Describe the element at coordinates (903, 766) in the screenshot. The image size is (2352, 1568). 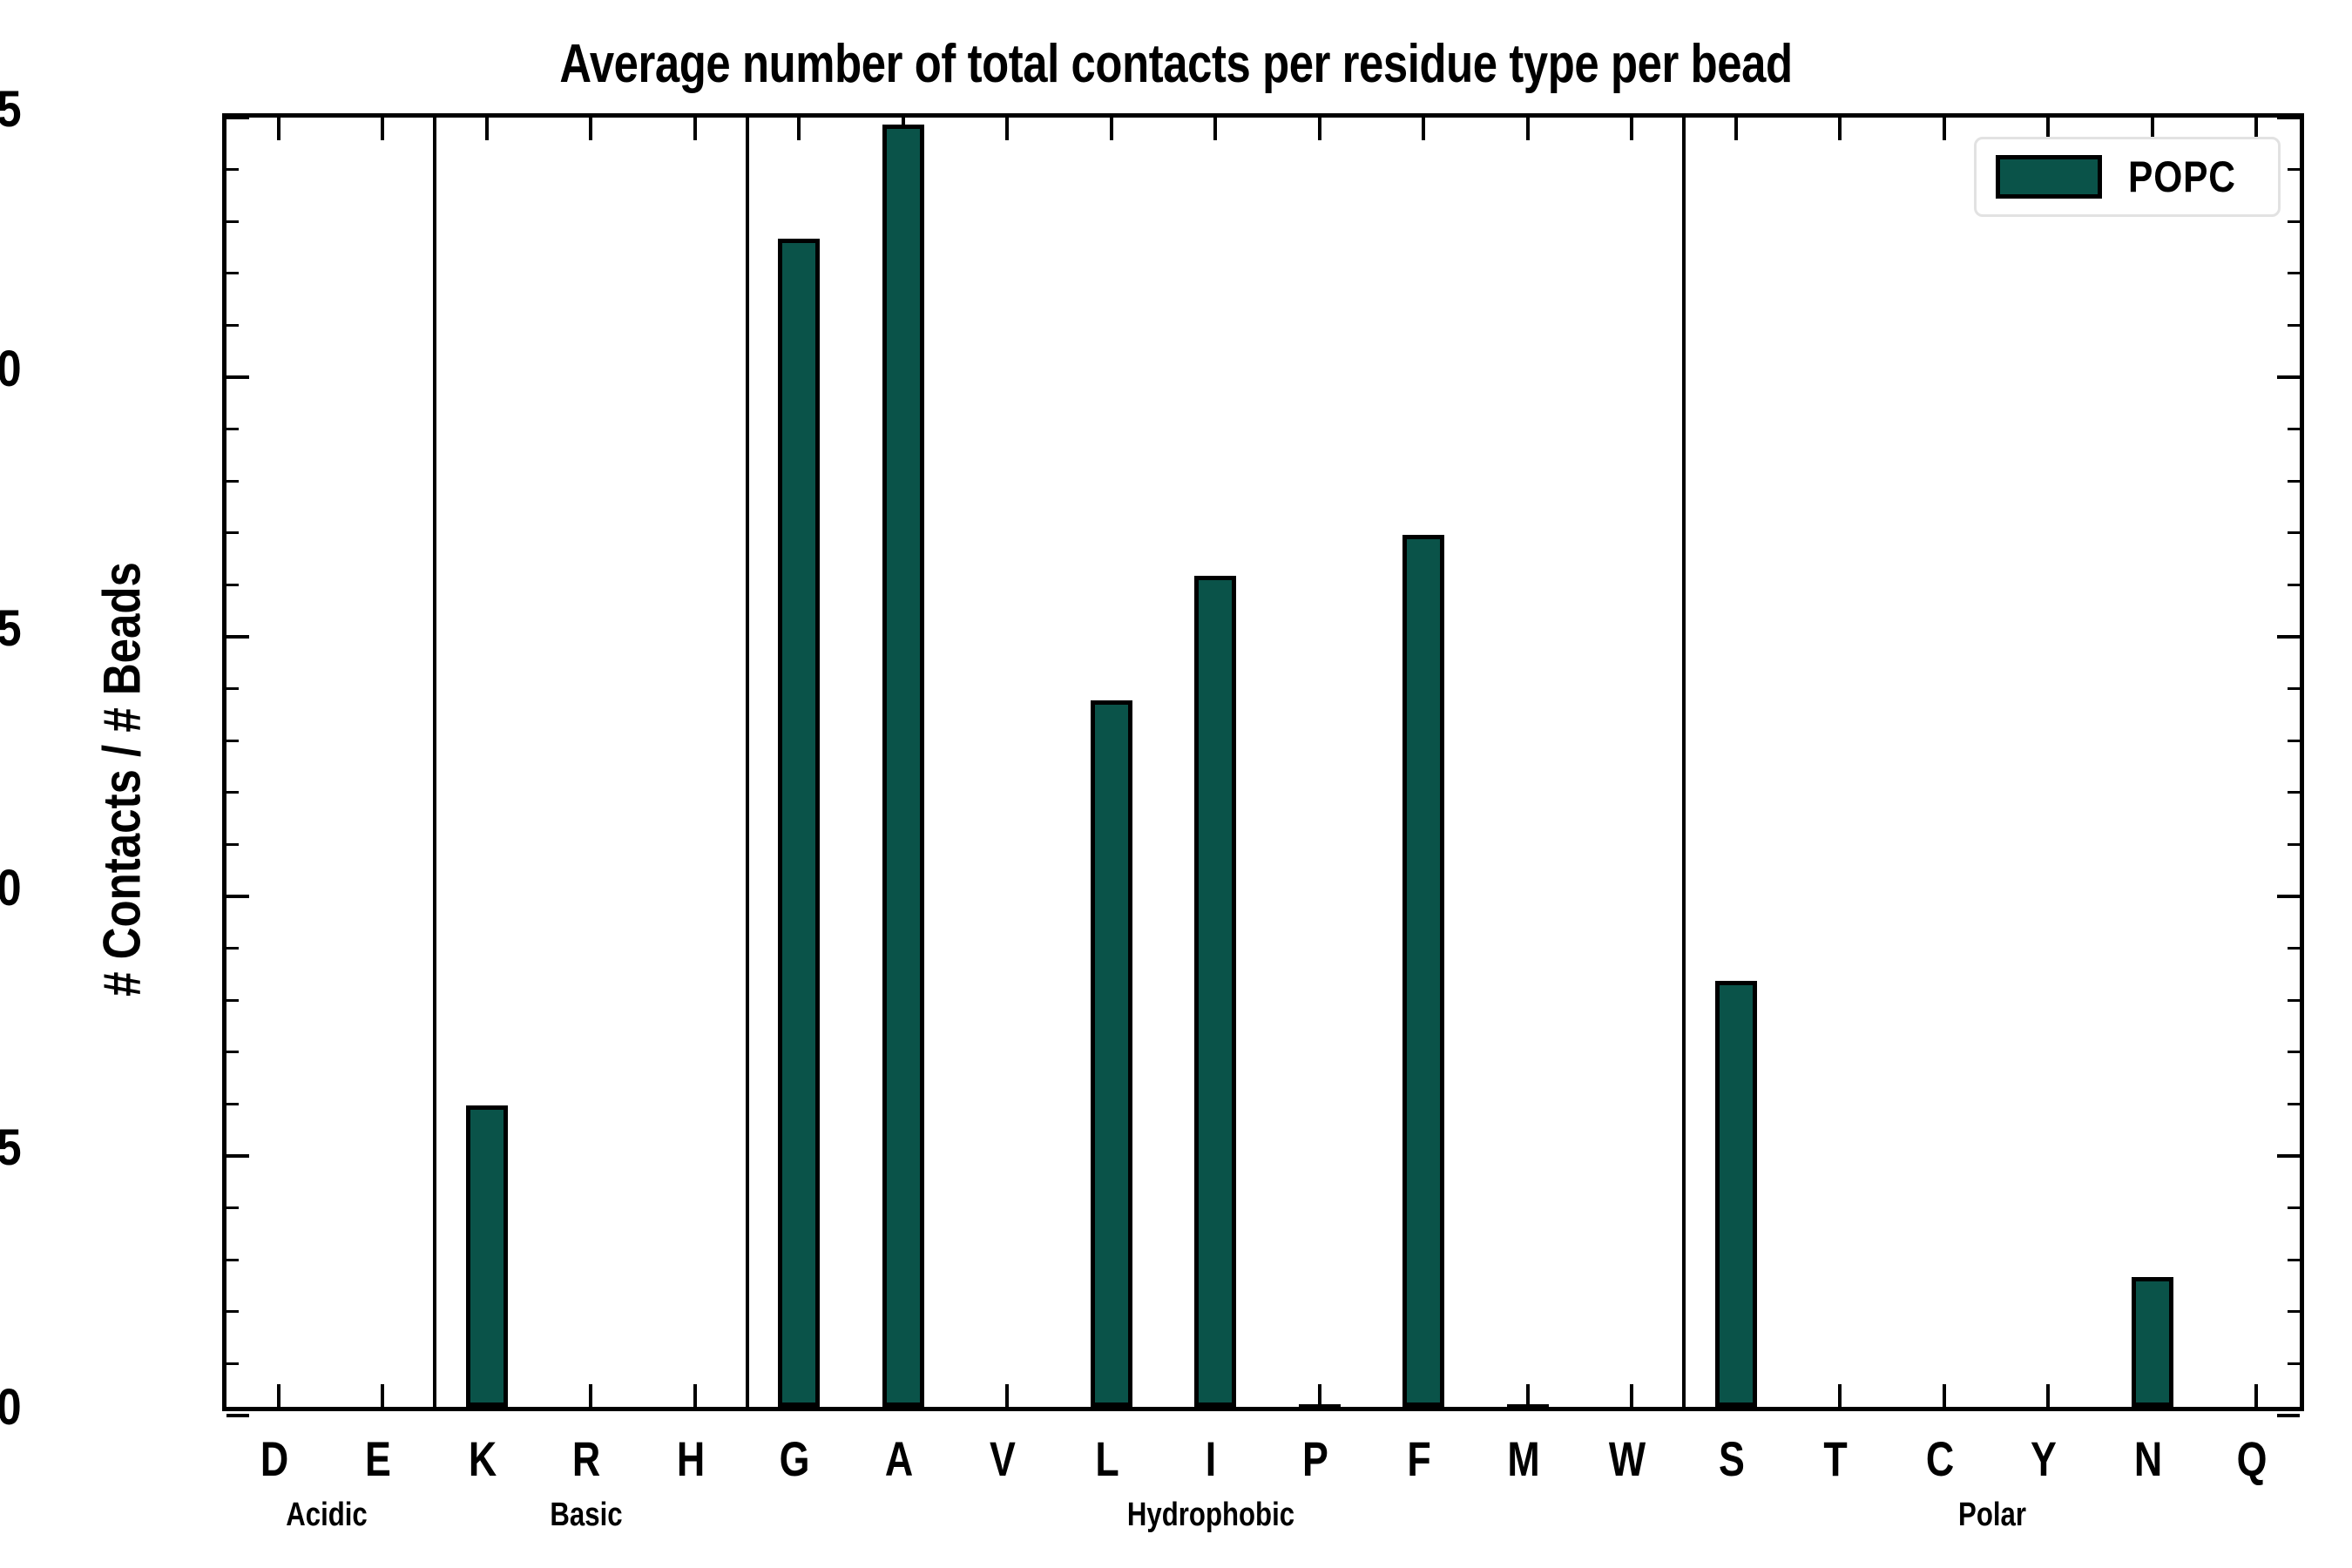
I see `bar-a` at that location.